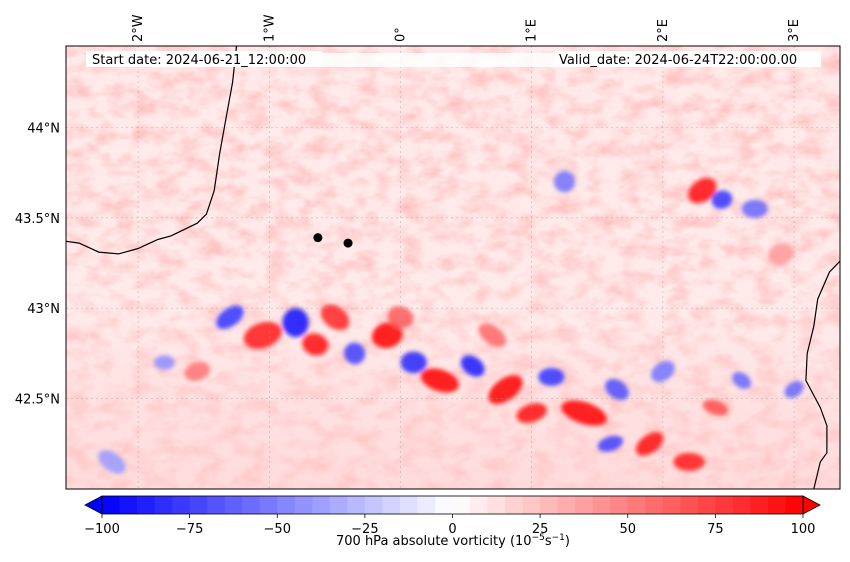  I want to click on valid-date-box, so click(688, 59).